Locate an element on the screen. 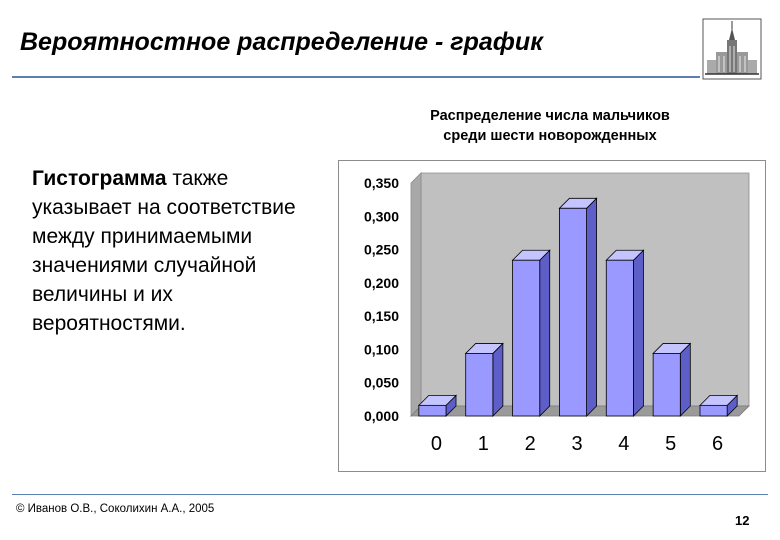 Image resolution: width=780 pixels, height=540 pixels. x-tick-label: 1 is located at coordinates (483, 444).